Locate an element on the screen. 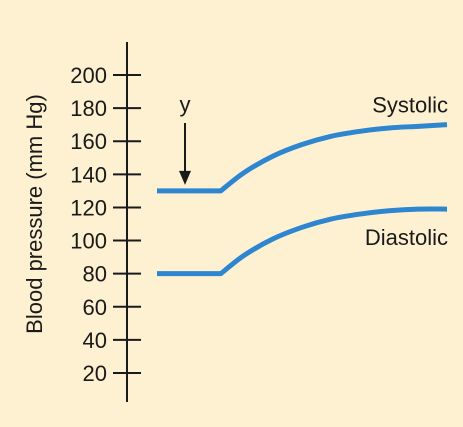 The height and width of the screenshot is (427, 463). y-tick-label-200: 200 is located at coordinates (88, 75).